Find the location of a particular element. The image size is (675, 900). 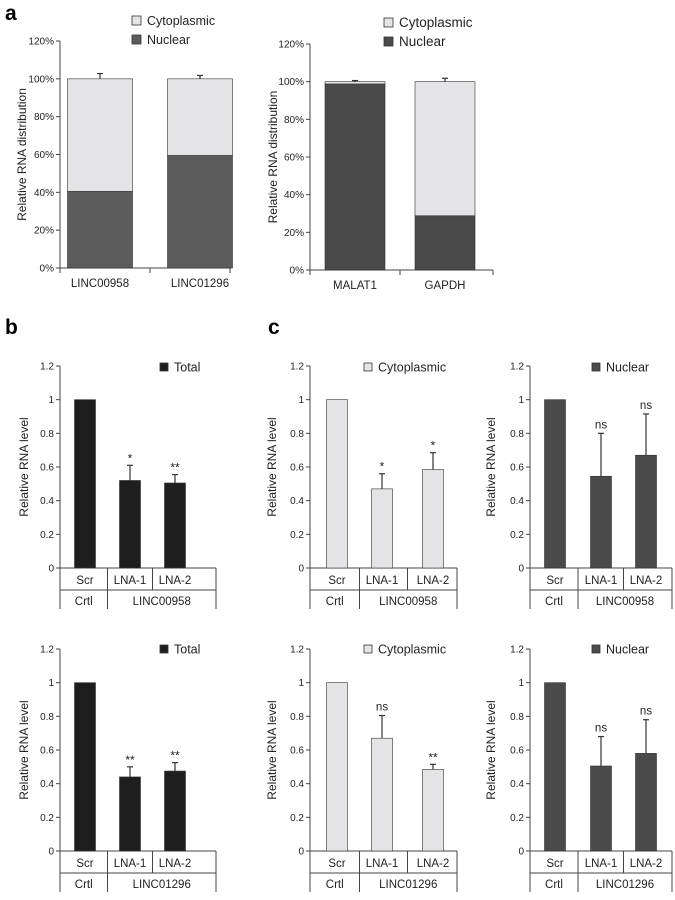

b1-y-tick-label: 0.8 is located at coordinates (47, 434).